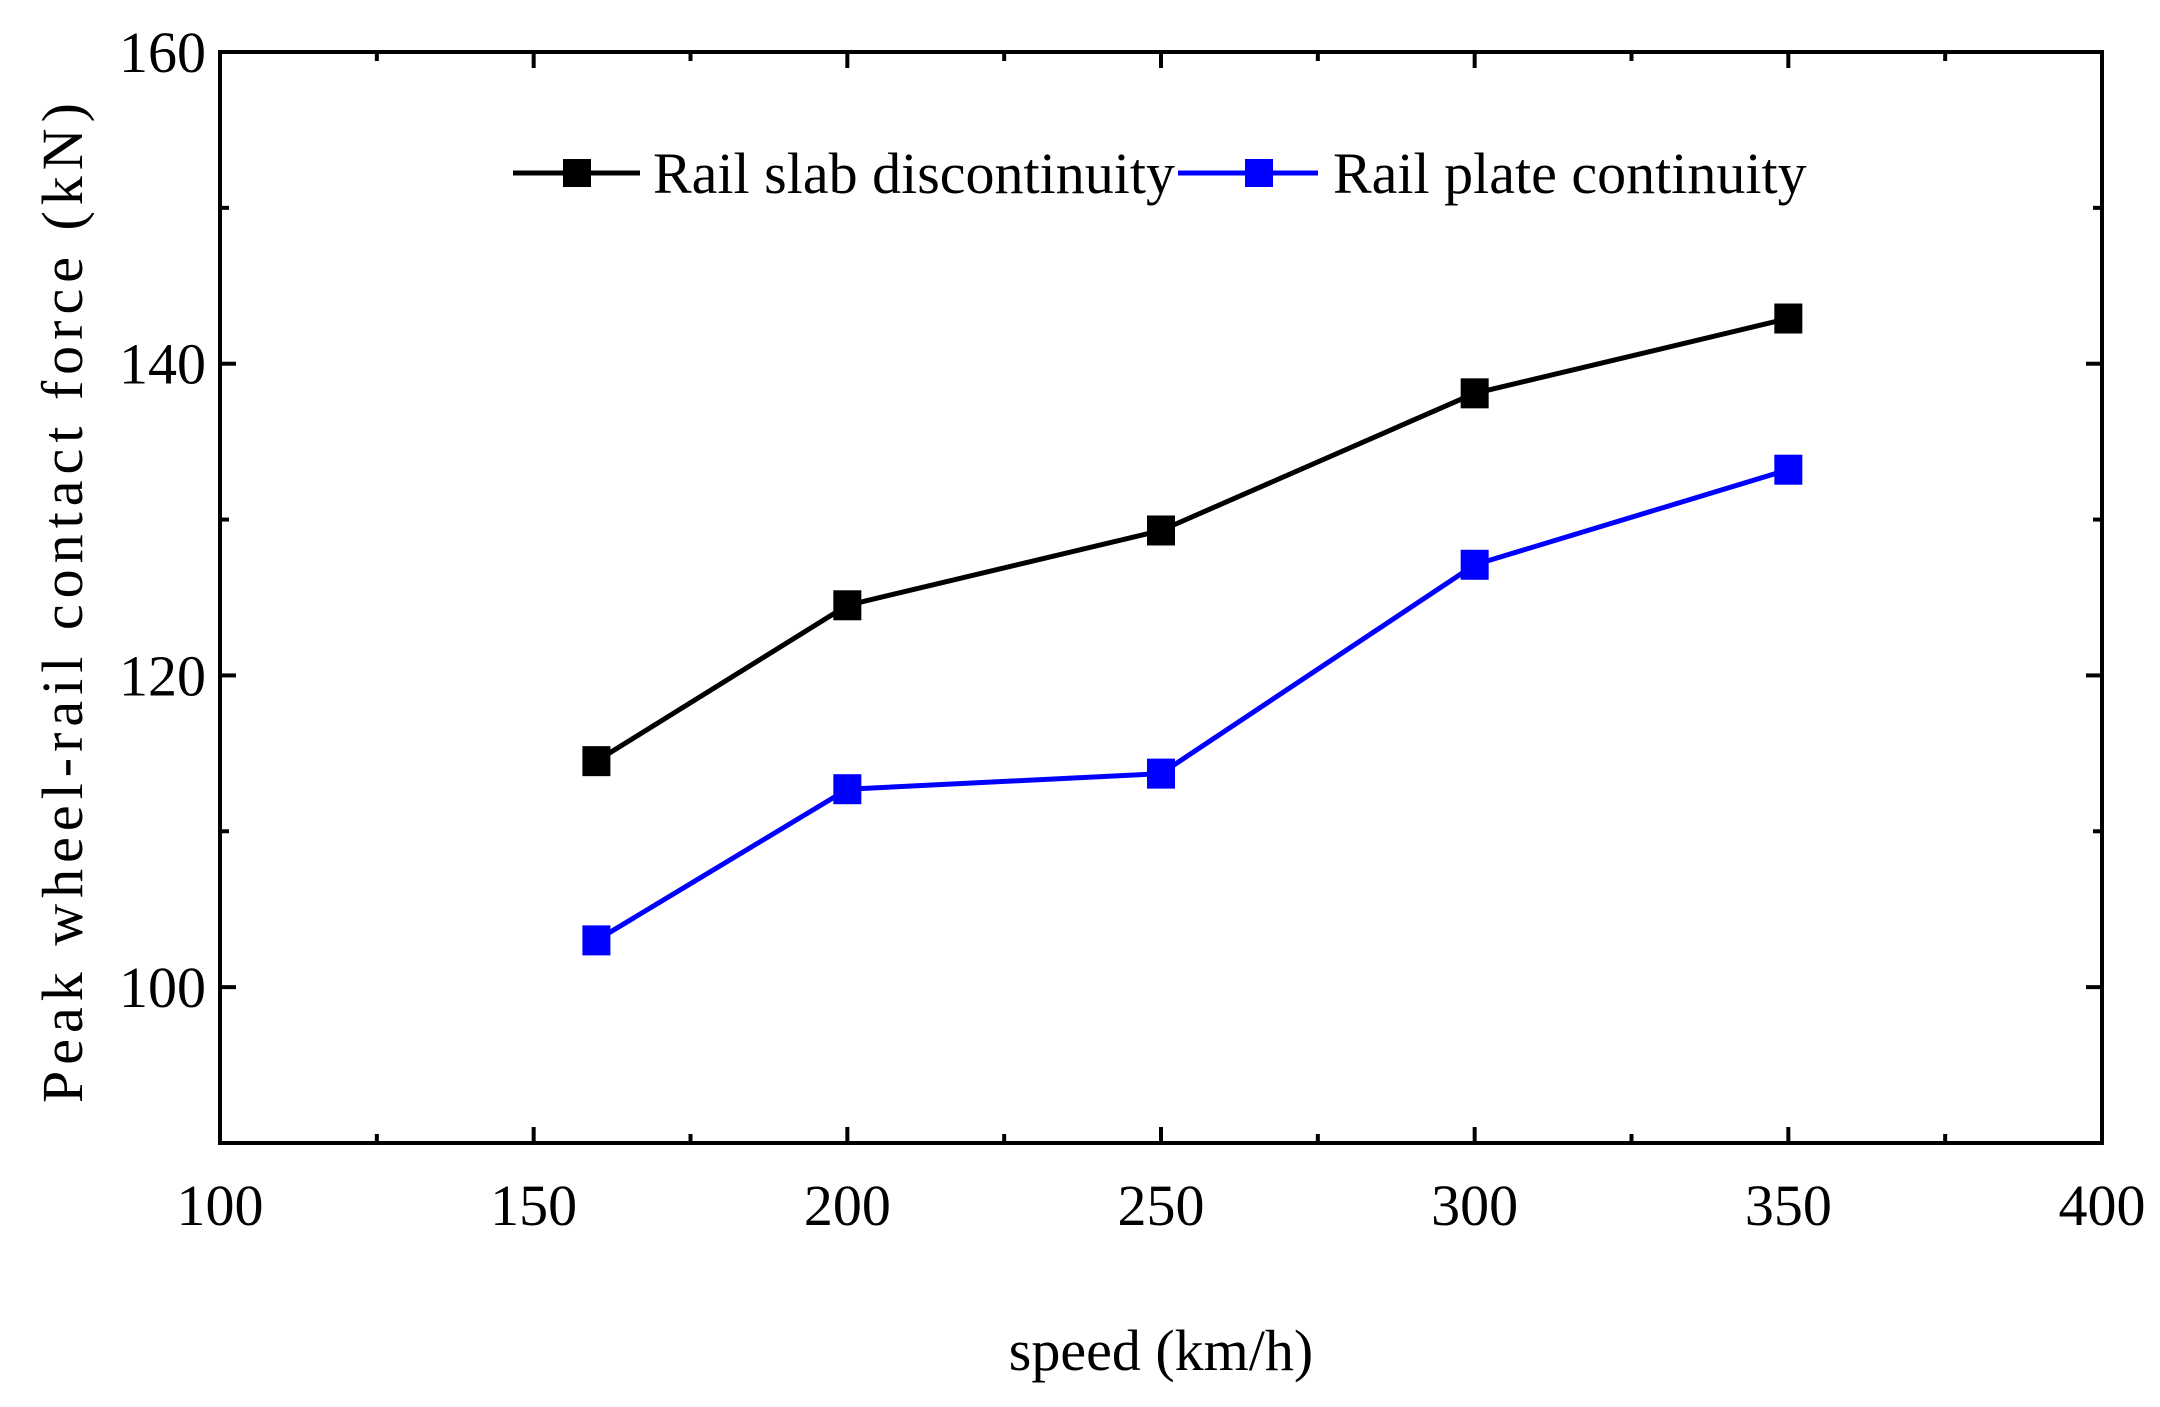 The width and height of the screenshot is (2160, 1407). Describe the element at coordinates (914, 173) in the screenshot. I see `legend-label-series-1: Rail slab discontinuity` at that location.